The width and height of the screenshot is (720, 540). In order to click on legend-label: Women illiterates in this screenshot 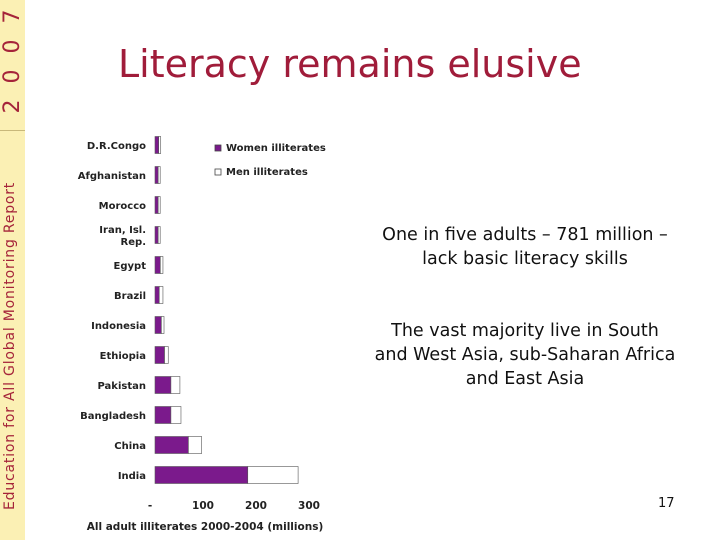, I will do `click(276, 148)`.